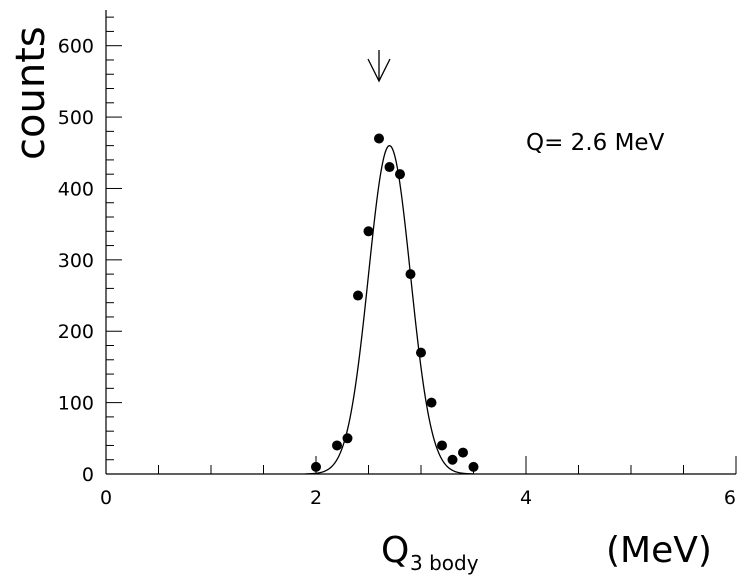 Image resolution: width=741 pixels, height=575 pixels. Describe the element at coordinates (31, 93) in the screenshot. I see `y-axis-label: counts` at that location.